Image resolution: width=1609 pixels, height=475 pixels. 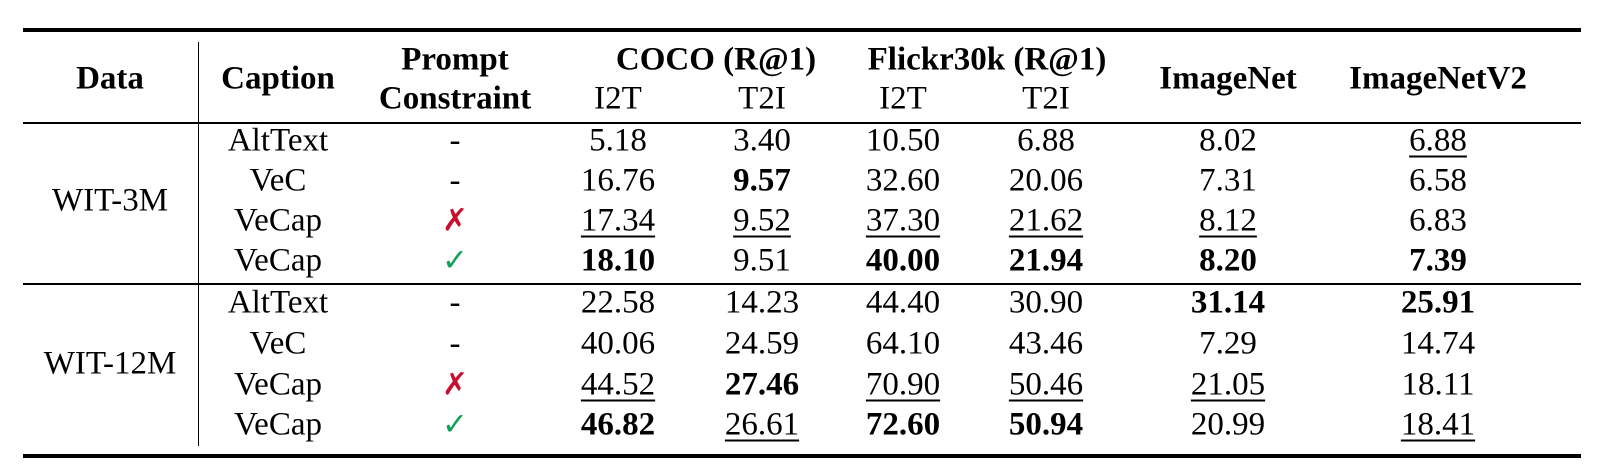 What do you see at coordinates (802, 123) in the screenshot?
I see `header-rule` at bounding box center [802, 123].